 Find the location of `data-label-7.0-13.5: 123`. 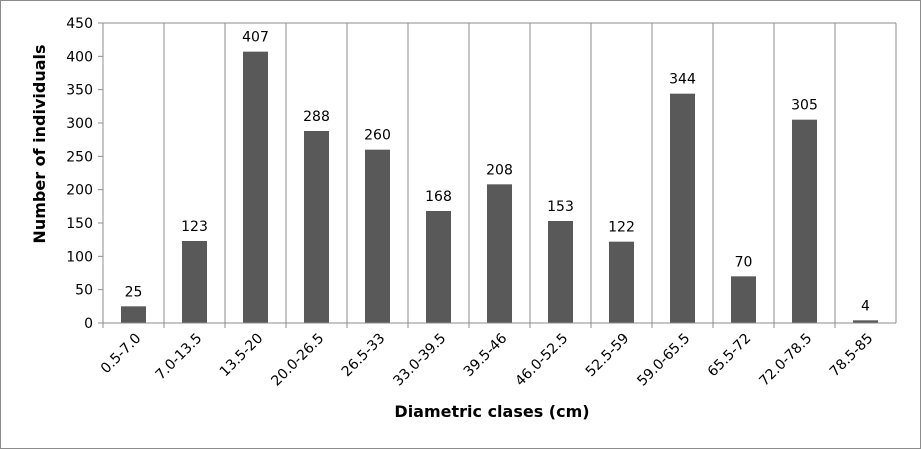

data-label-7.0-13.5: 123 is located at coordinates (194, 227).